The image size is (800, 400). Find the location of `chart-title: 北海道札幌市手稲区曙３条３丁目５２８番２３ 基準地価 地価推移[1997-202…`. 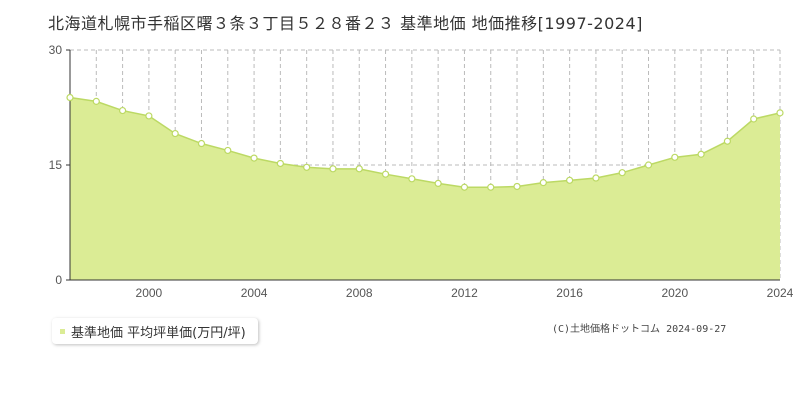

chart-title: 北海道札幌市手稲区曙３条３丁目５２８番２３ 基準地価 地価推移[1997-202… is located at coordinates (345, 23).